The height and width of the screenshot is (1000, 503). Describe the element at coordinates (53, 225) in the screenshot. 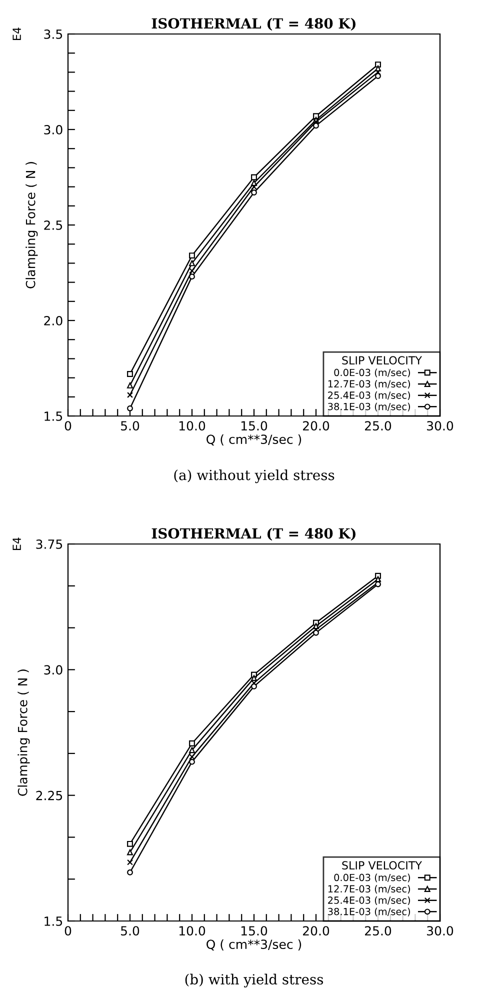

I see `y-tick-label: 2.5` at that location.